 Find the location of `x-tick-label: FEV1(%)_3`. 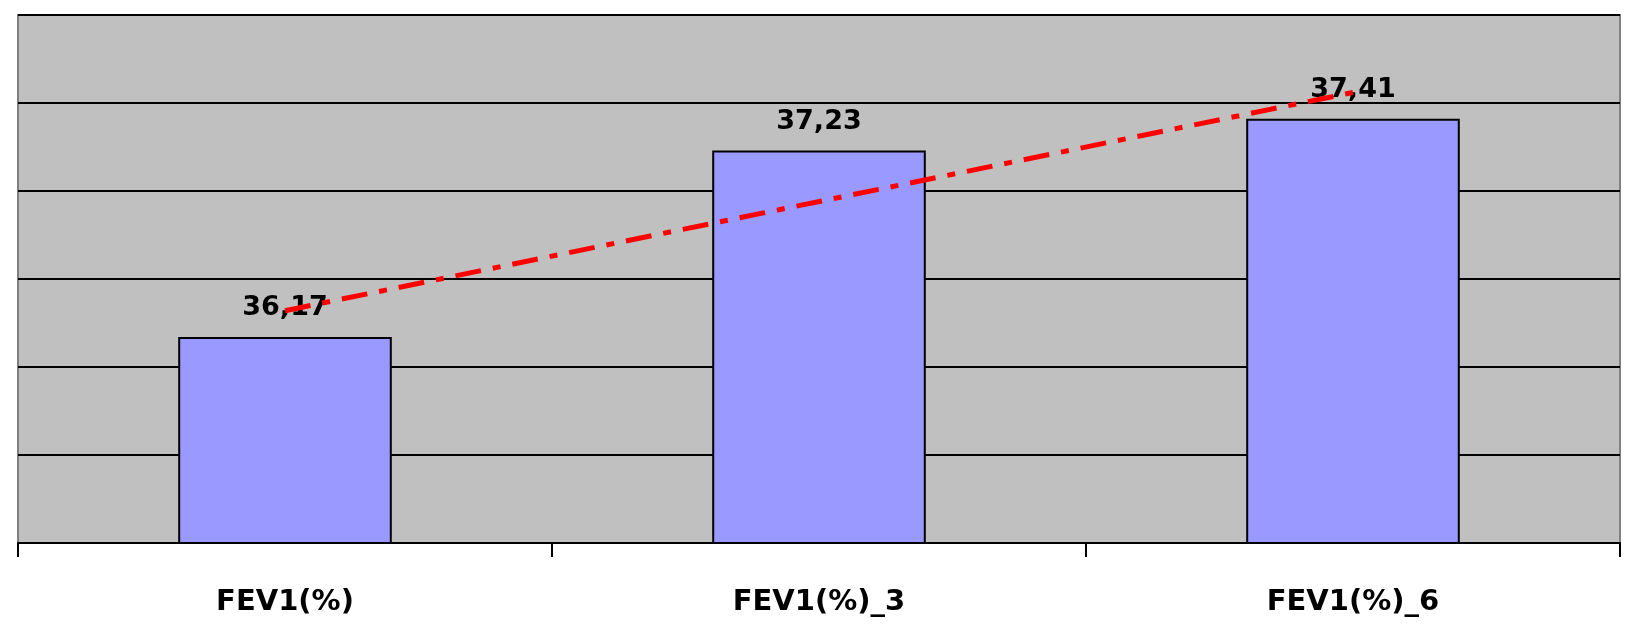

x-tick-label: FEV1(%)_3 is located at coordinates (819, 599).